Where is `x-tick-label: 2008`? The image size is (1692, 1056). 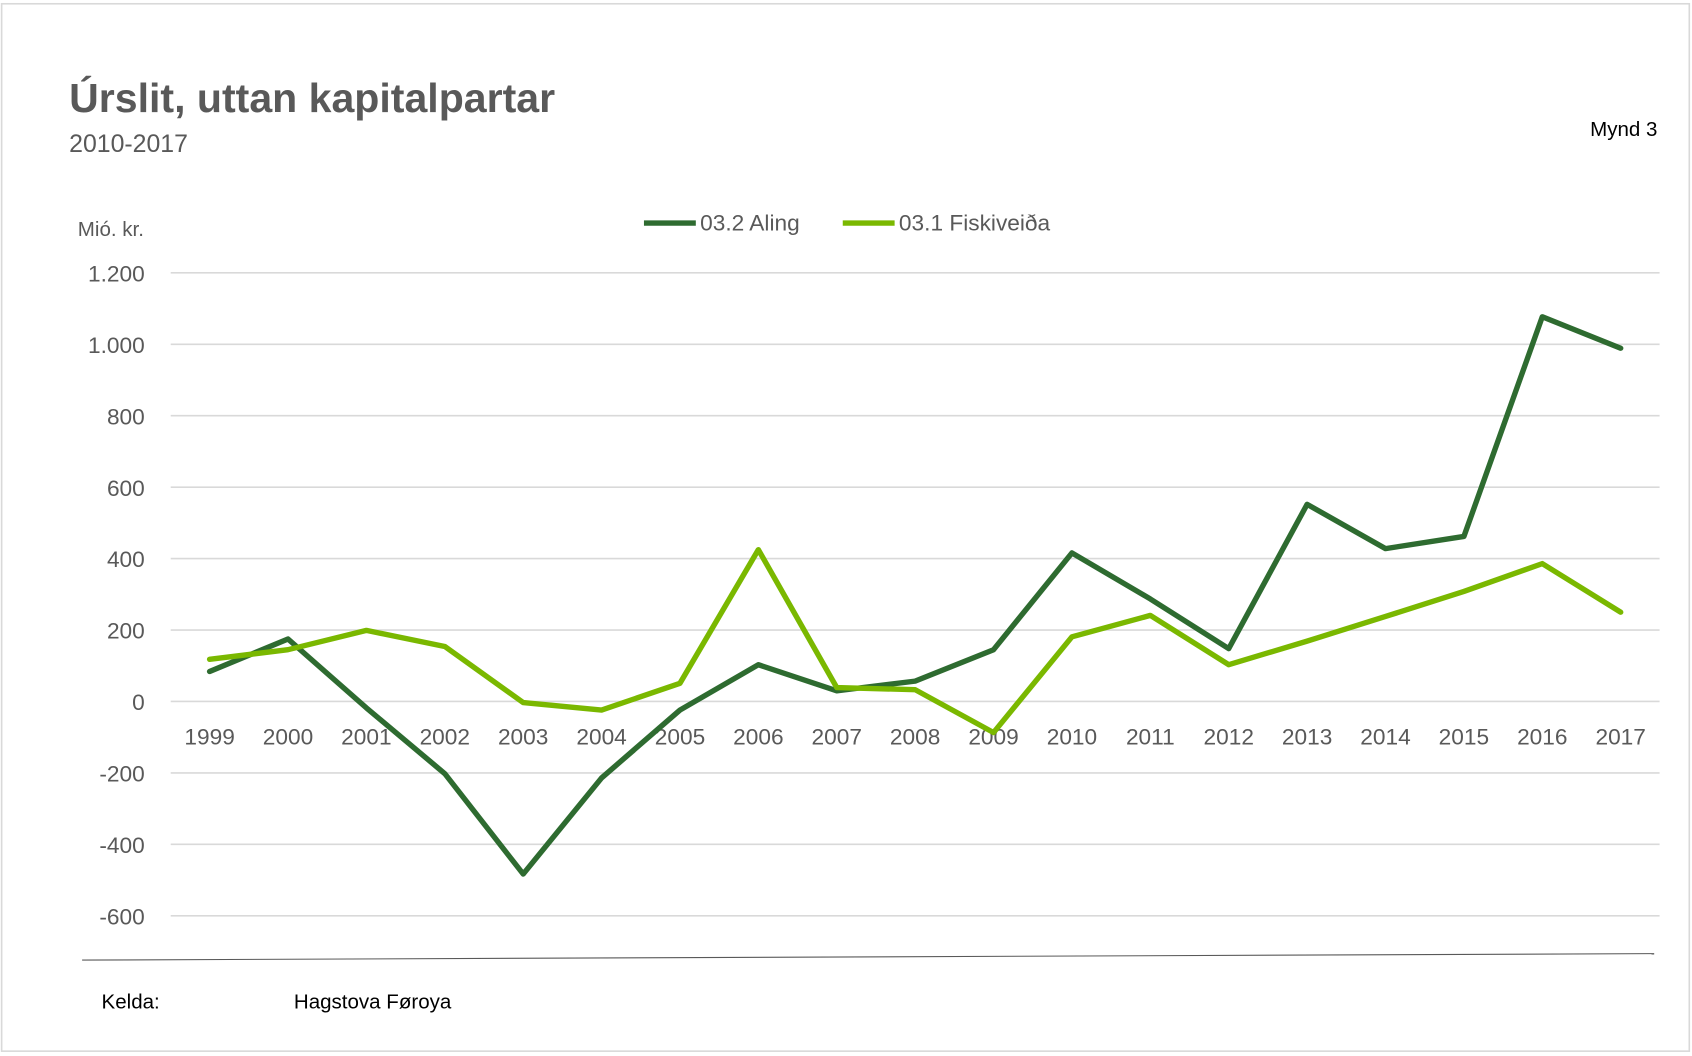
x-tick-label: 2008 is located at coordinates (915, 737).